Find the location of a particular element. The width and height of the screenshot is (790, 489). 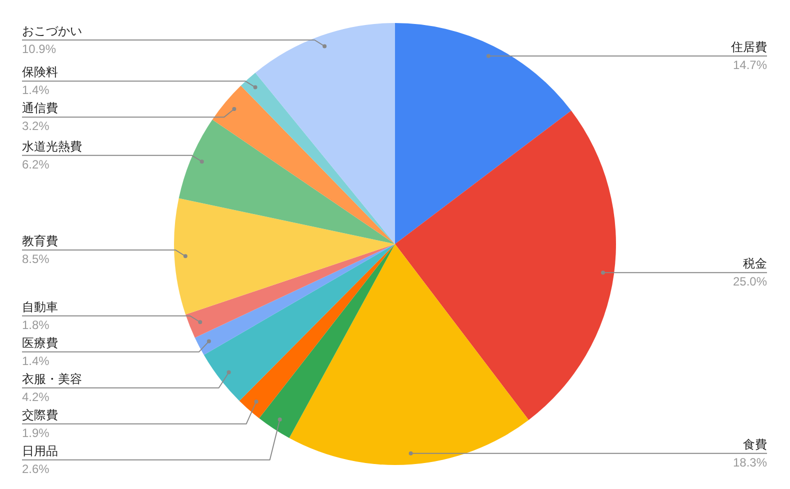

slice-label: 通信費 is located at coordinates (40, 108).